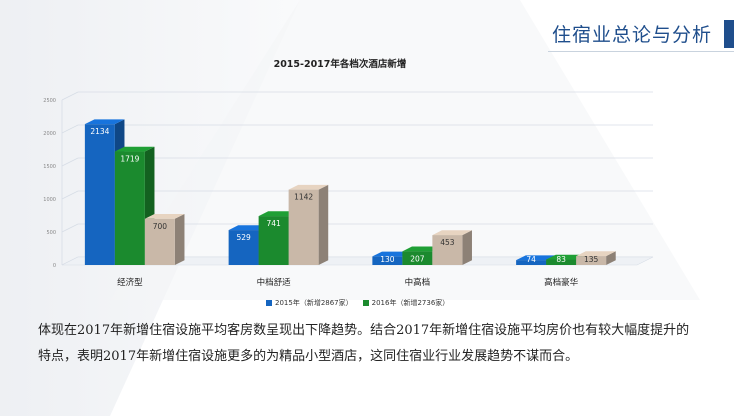 The width and height of the screenshot is (740, 416). Describe the element at coordinates (418, 282) in the screenshot. I see `x-tick-label: 中高档` at that location.